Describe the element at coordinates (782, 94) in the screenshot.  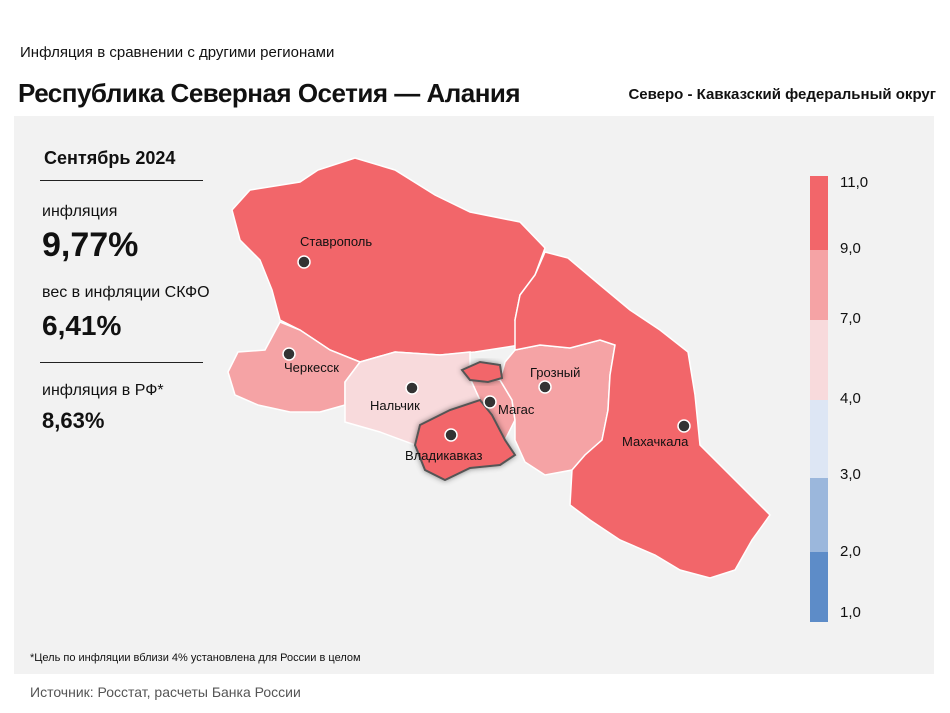
I see `district-name: Северо - Кавказский федеральный округ` at that location.